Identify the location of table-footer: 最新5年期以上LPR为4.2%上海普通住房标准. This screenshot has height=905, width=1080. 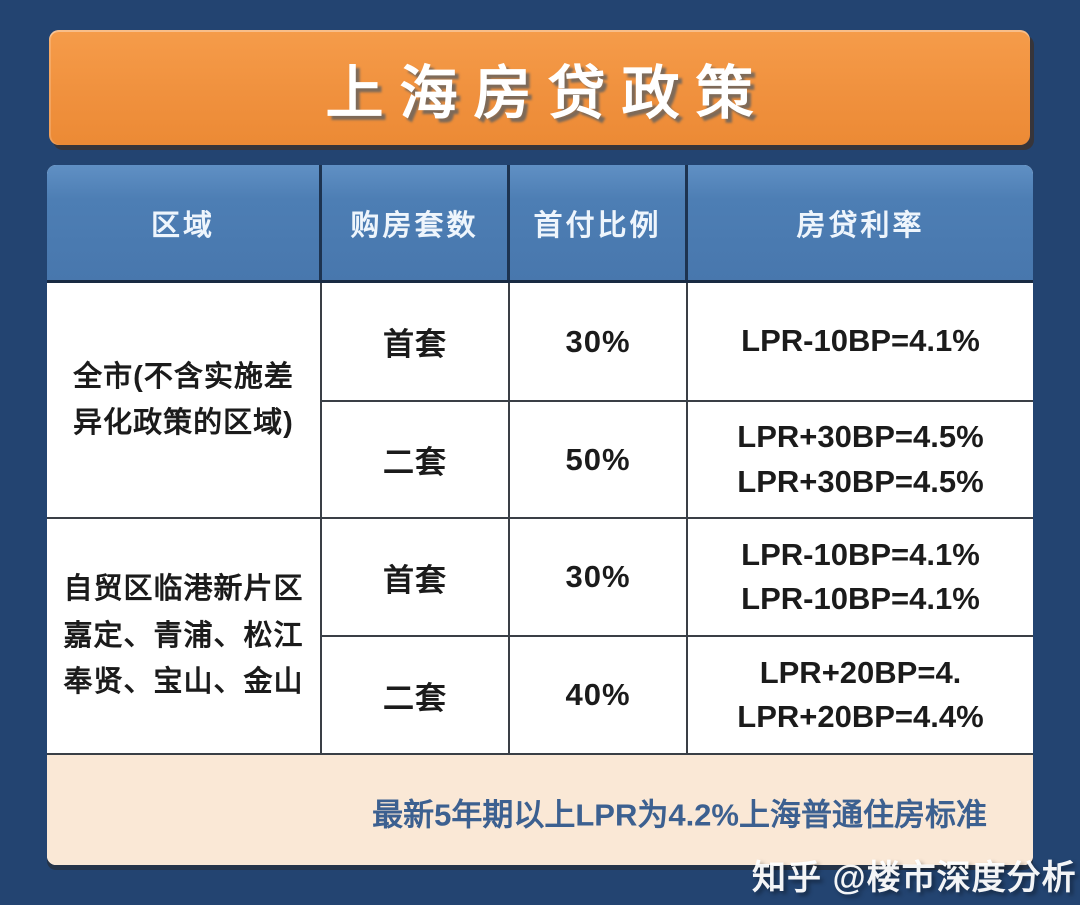
(540, 809).